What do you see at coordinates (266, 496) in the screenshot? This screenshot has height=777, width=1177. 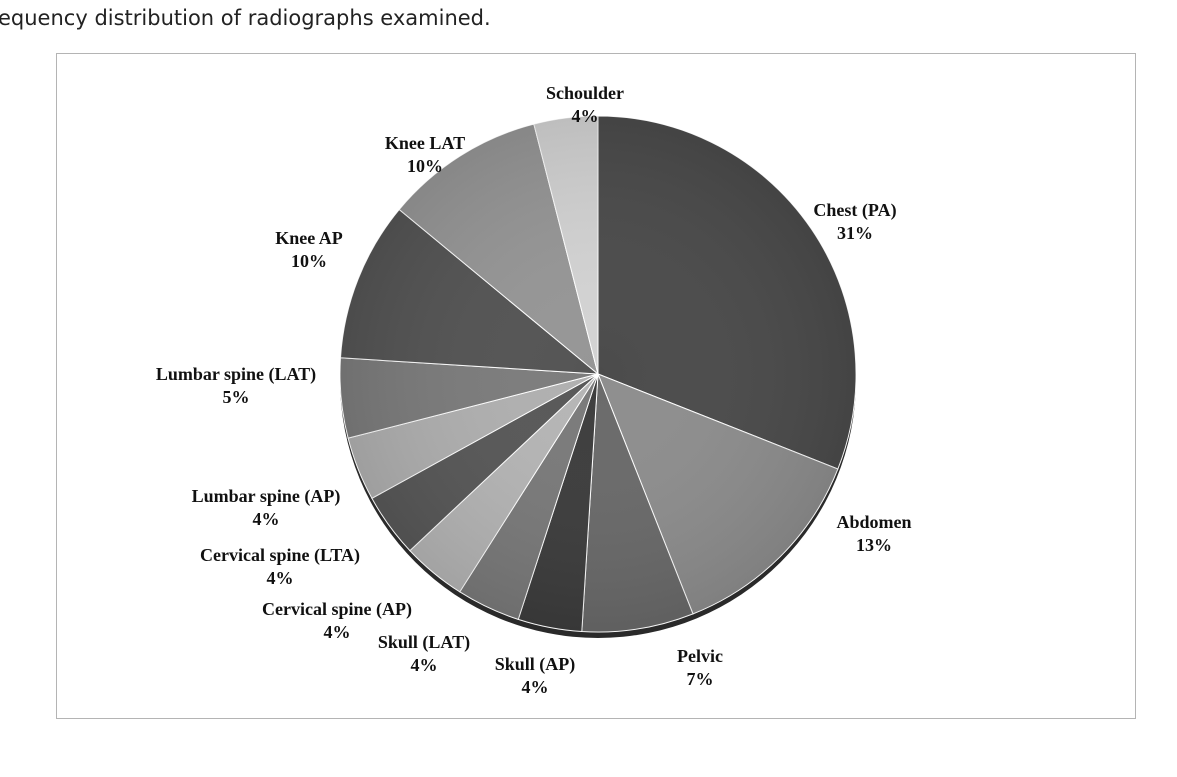 I see `slice-label: Lumbar spine (AP)` at bounding box center [266, 496].